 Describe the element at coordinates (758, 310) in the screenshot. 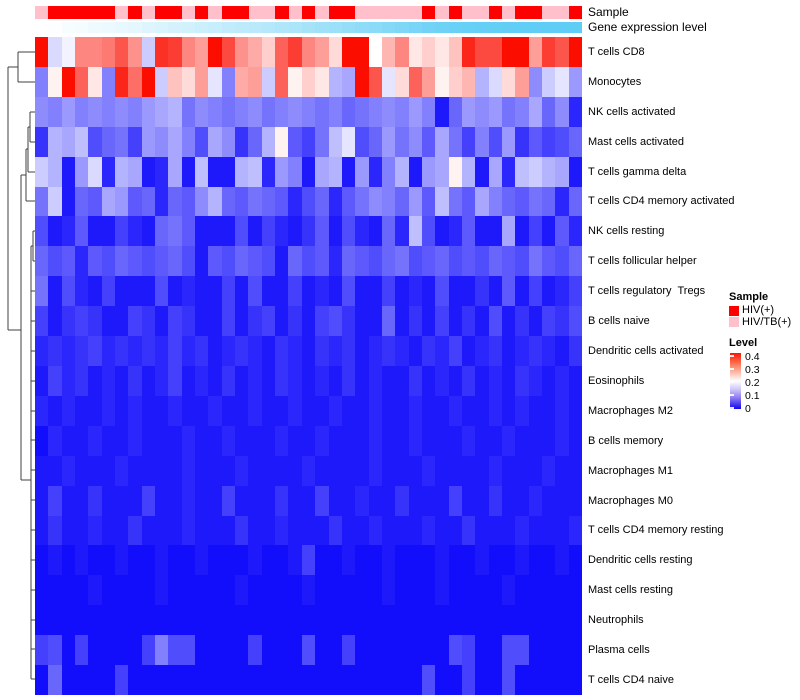

I see `legend-entry-label: HIV(+)` at that location.